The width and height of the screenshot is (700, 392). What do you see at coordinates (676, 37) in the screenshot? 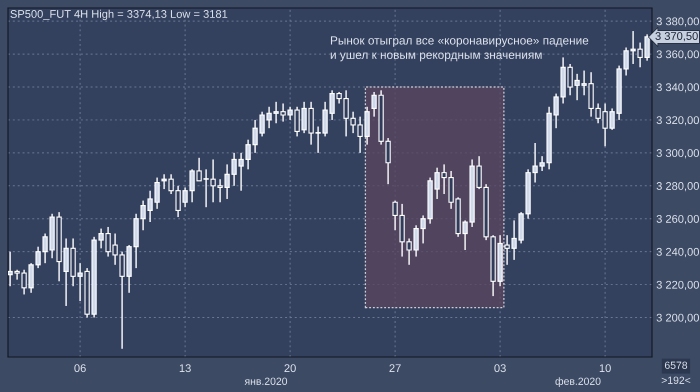
I see `text: 3 370,50` at bounding box center [676, 37].